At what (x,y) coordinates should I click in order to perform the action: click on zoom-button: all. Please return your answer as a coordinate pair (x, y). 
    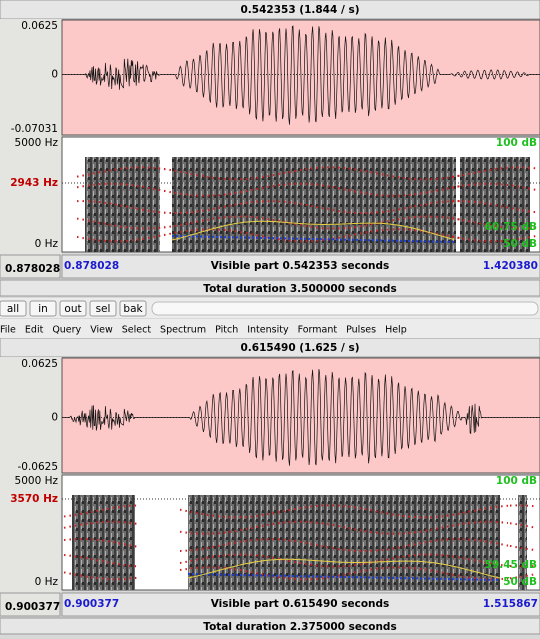
    Looking at the image, I should click on (13, 308).